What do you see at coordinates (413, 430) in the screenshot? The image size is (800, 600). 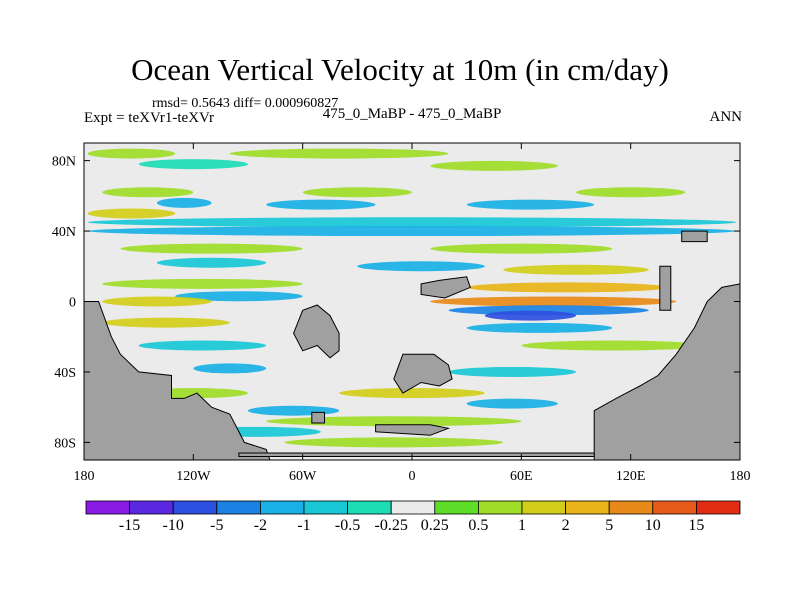 I see `land-south-strip` at bounding box center [413, 430].